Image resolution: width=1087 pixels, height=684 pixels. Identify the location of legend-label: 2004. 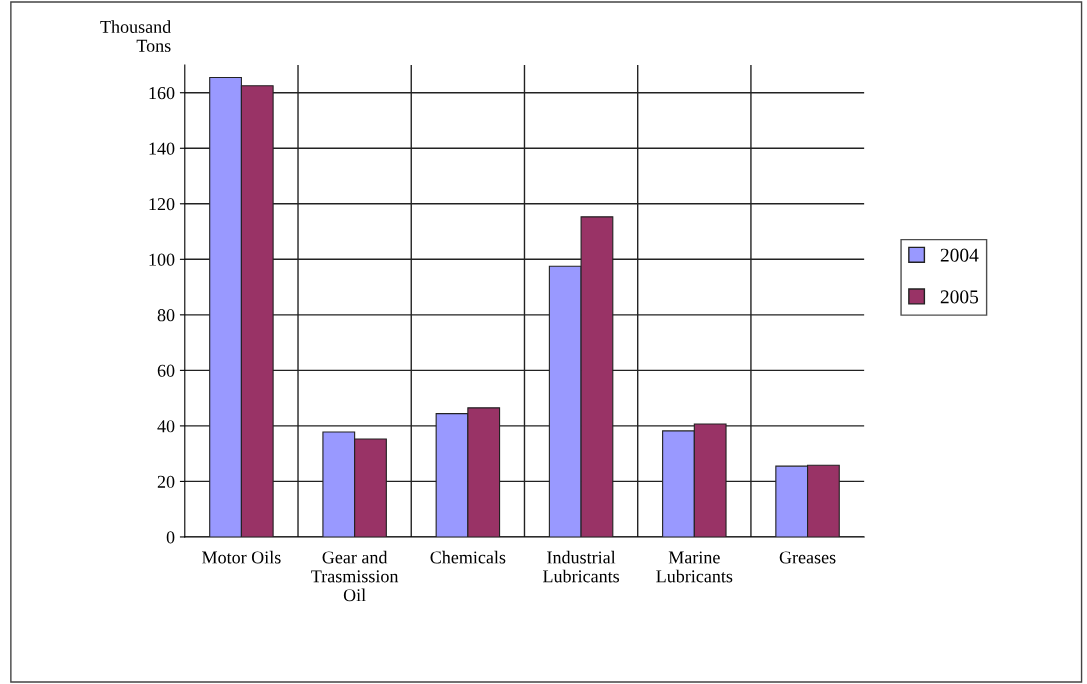
(959, 255).